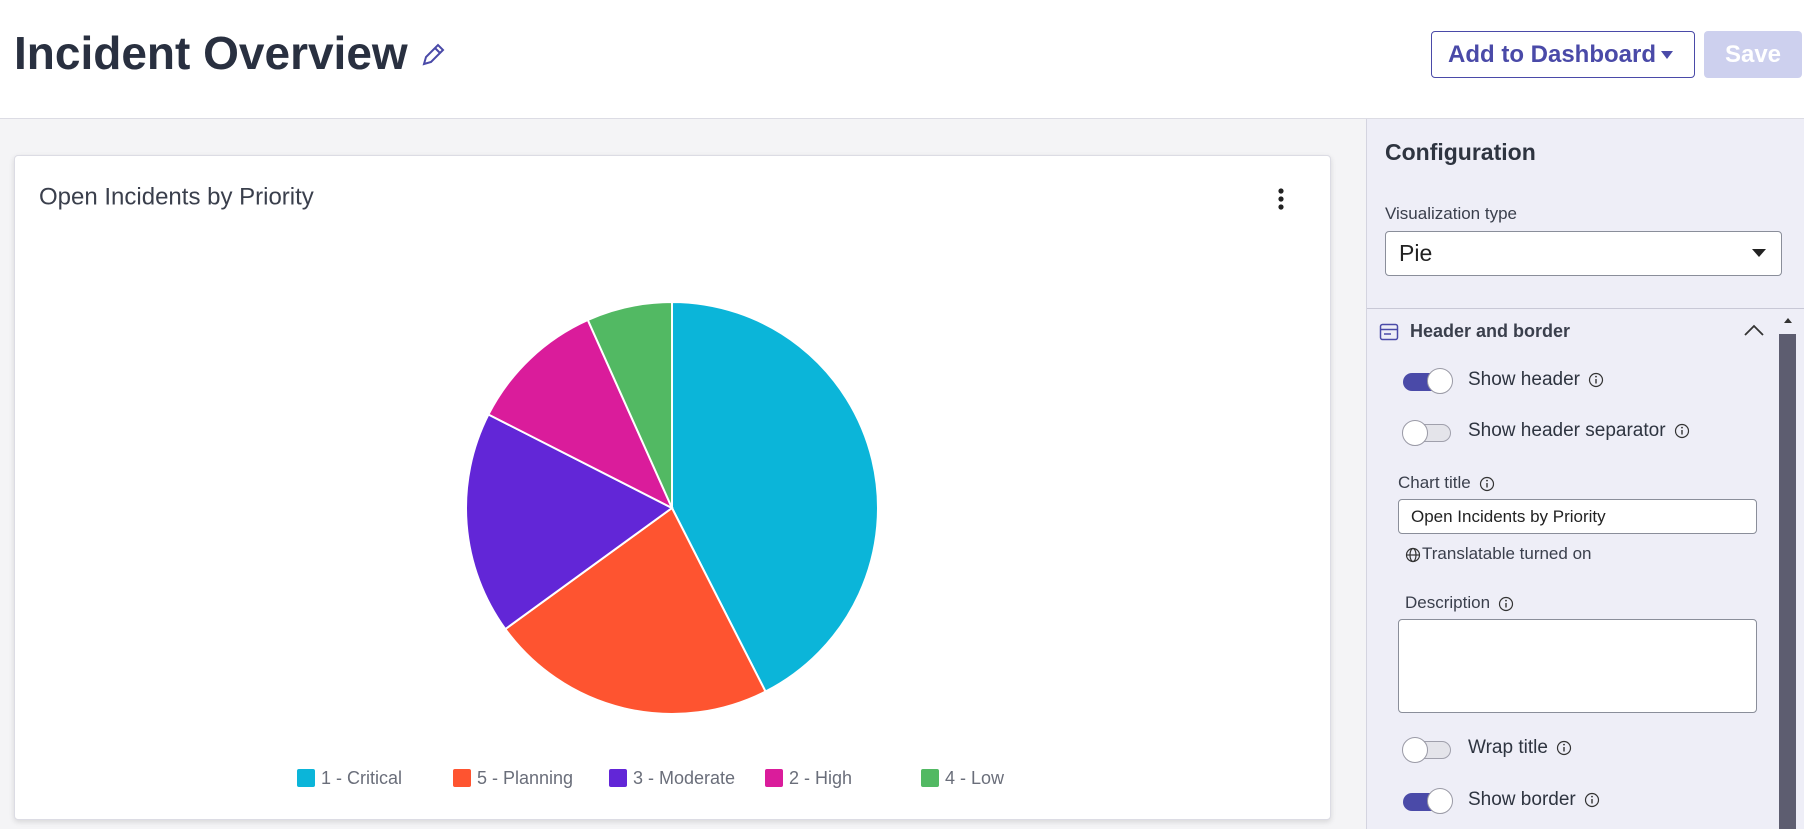 The height and width of the screenshot is (829, 1804). Describe the element at coordinates (1508, 747) in the screenshot. I see `label: Wrap title` at that location.